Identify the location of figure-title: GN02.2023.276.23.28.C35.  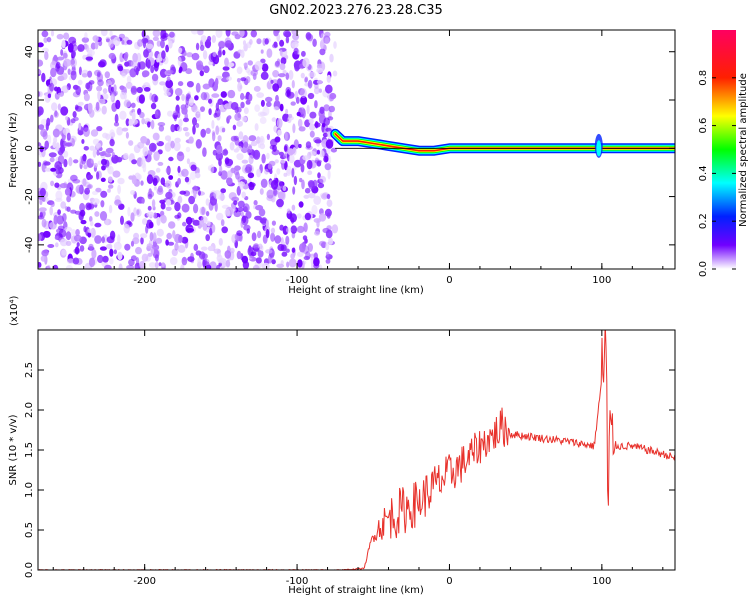
(356, 10).